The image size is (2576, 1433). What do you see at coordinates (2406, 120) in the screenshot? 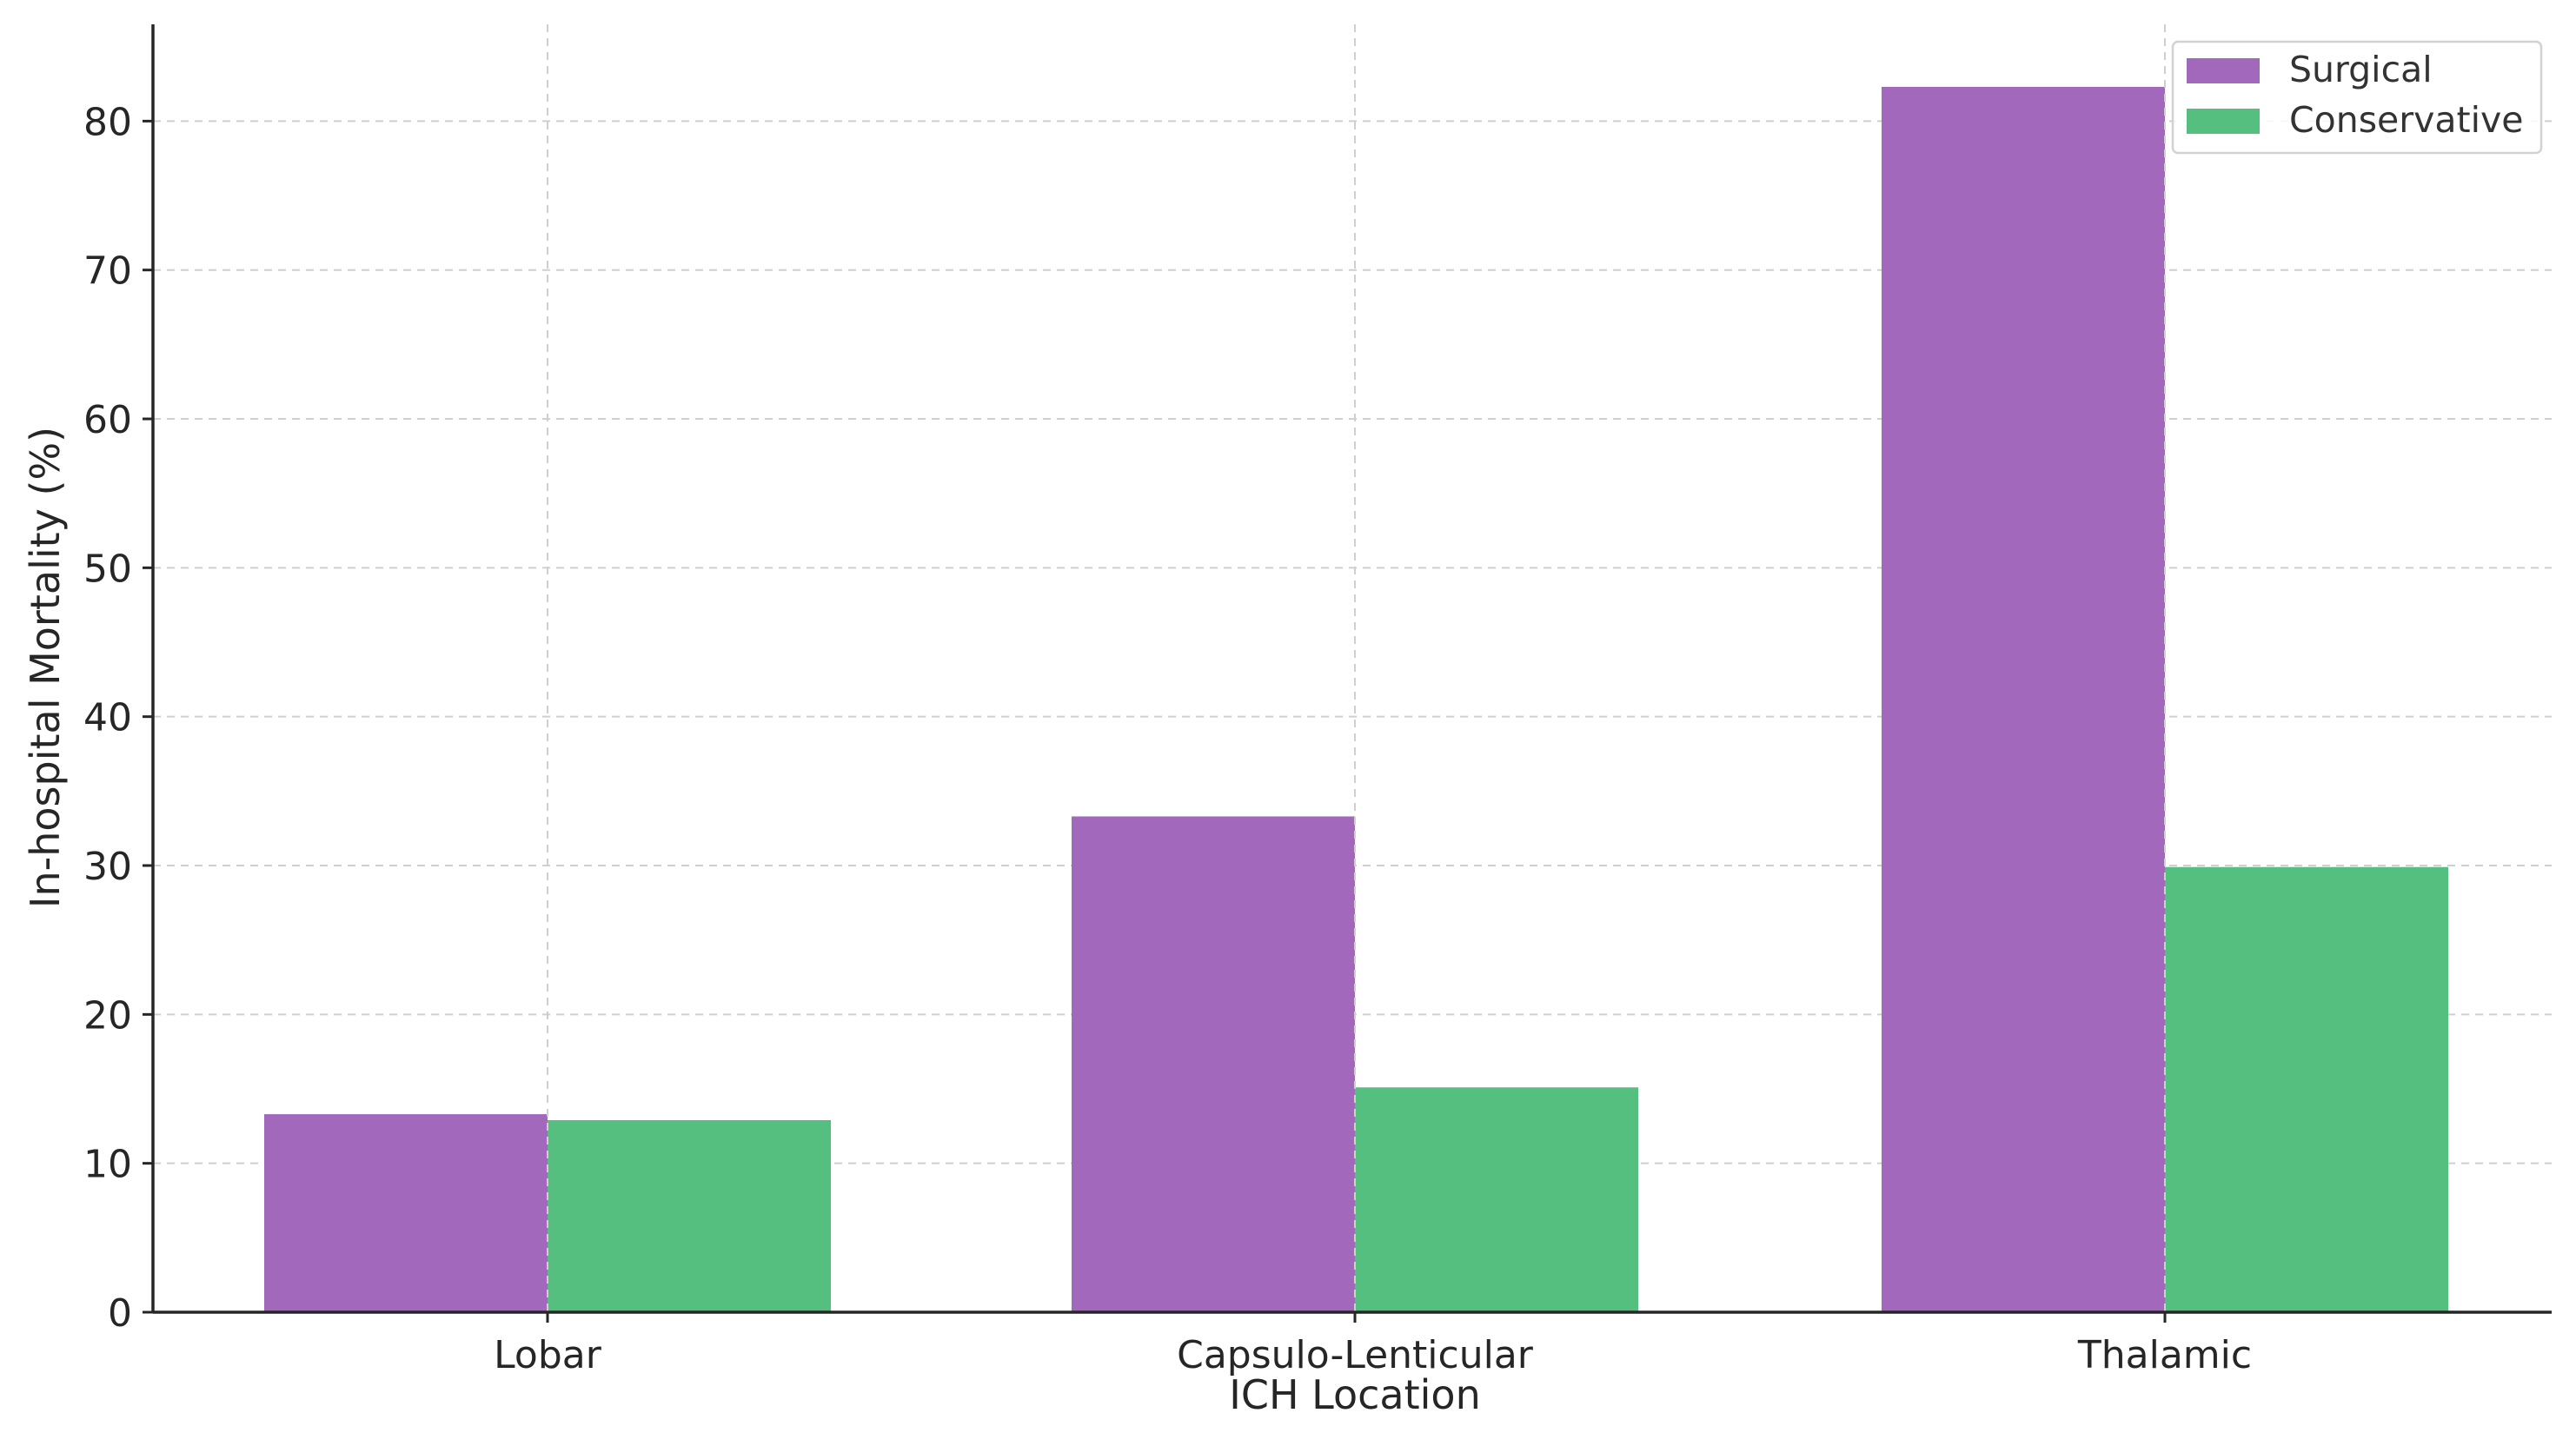
I see `legend-label-conservative: Conservative` at bounding box center [2406, 120].